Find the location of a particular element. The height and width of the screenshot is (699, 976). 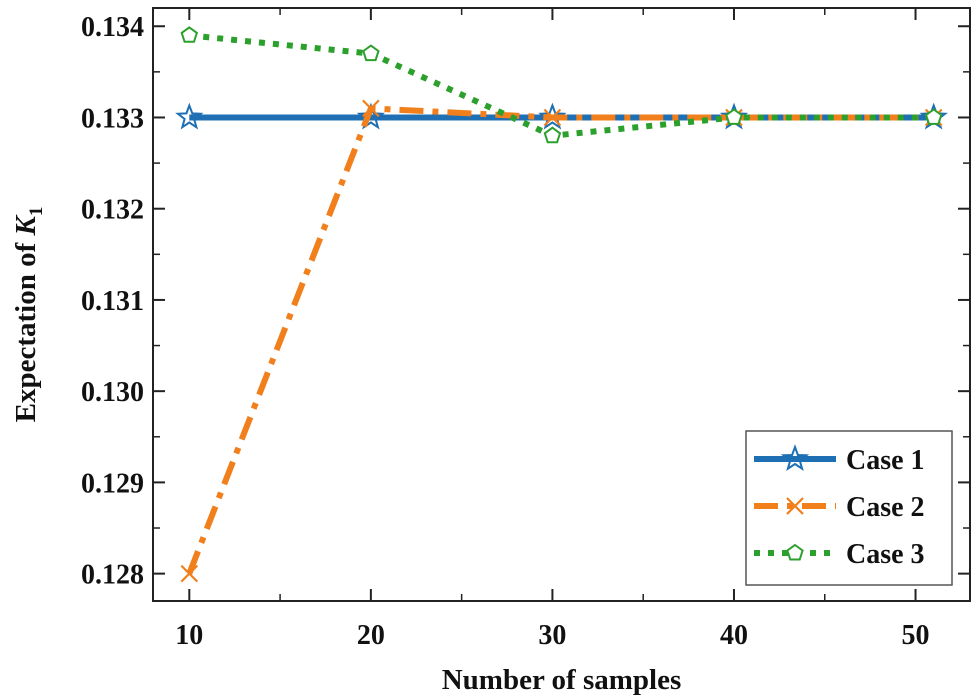

y-tick-label: 0.128 is located at coordinates (112, 575).